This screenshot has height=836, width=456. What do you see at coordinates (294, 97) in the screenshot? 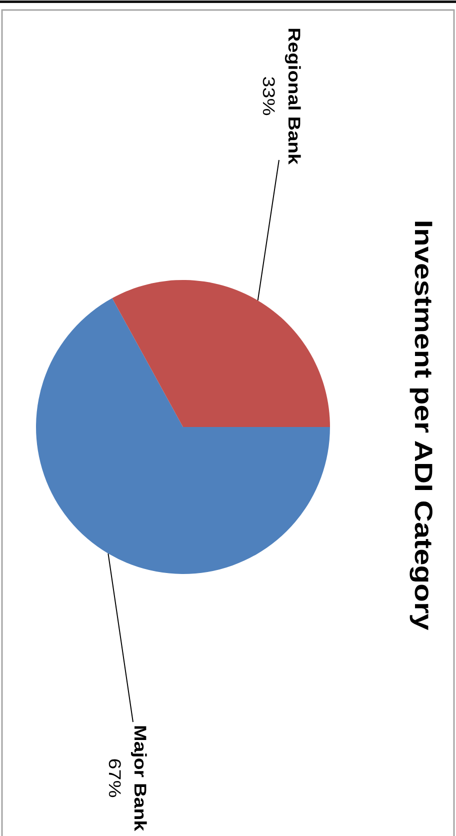
I see `slice-label: Regional Bank` at bounding box center [294, 97].